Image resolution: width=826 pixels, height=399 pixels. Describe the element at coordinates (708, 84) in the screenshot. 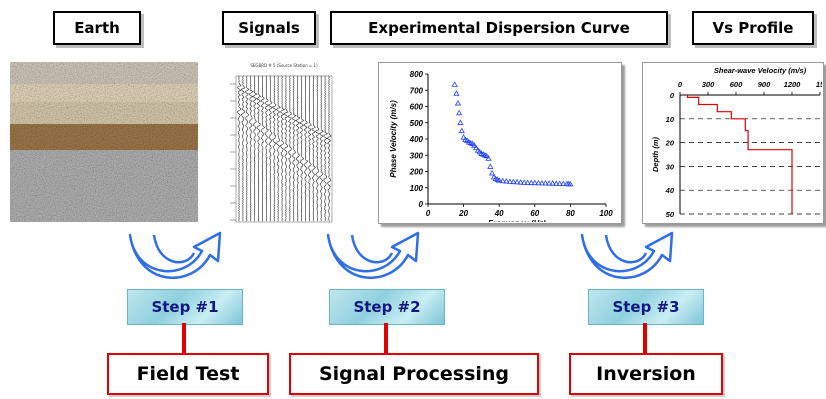

I see `x-tick-label: 300` at that location.